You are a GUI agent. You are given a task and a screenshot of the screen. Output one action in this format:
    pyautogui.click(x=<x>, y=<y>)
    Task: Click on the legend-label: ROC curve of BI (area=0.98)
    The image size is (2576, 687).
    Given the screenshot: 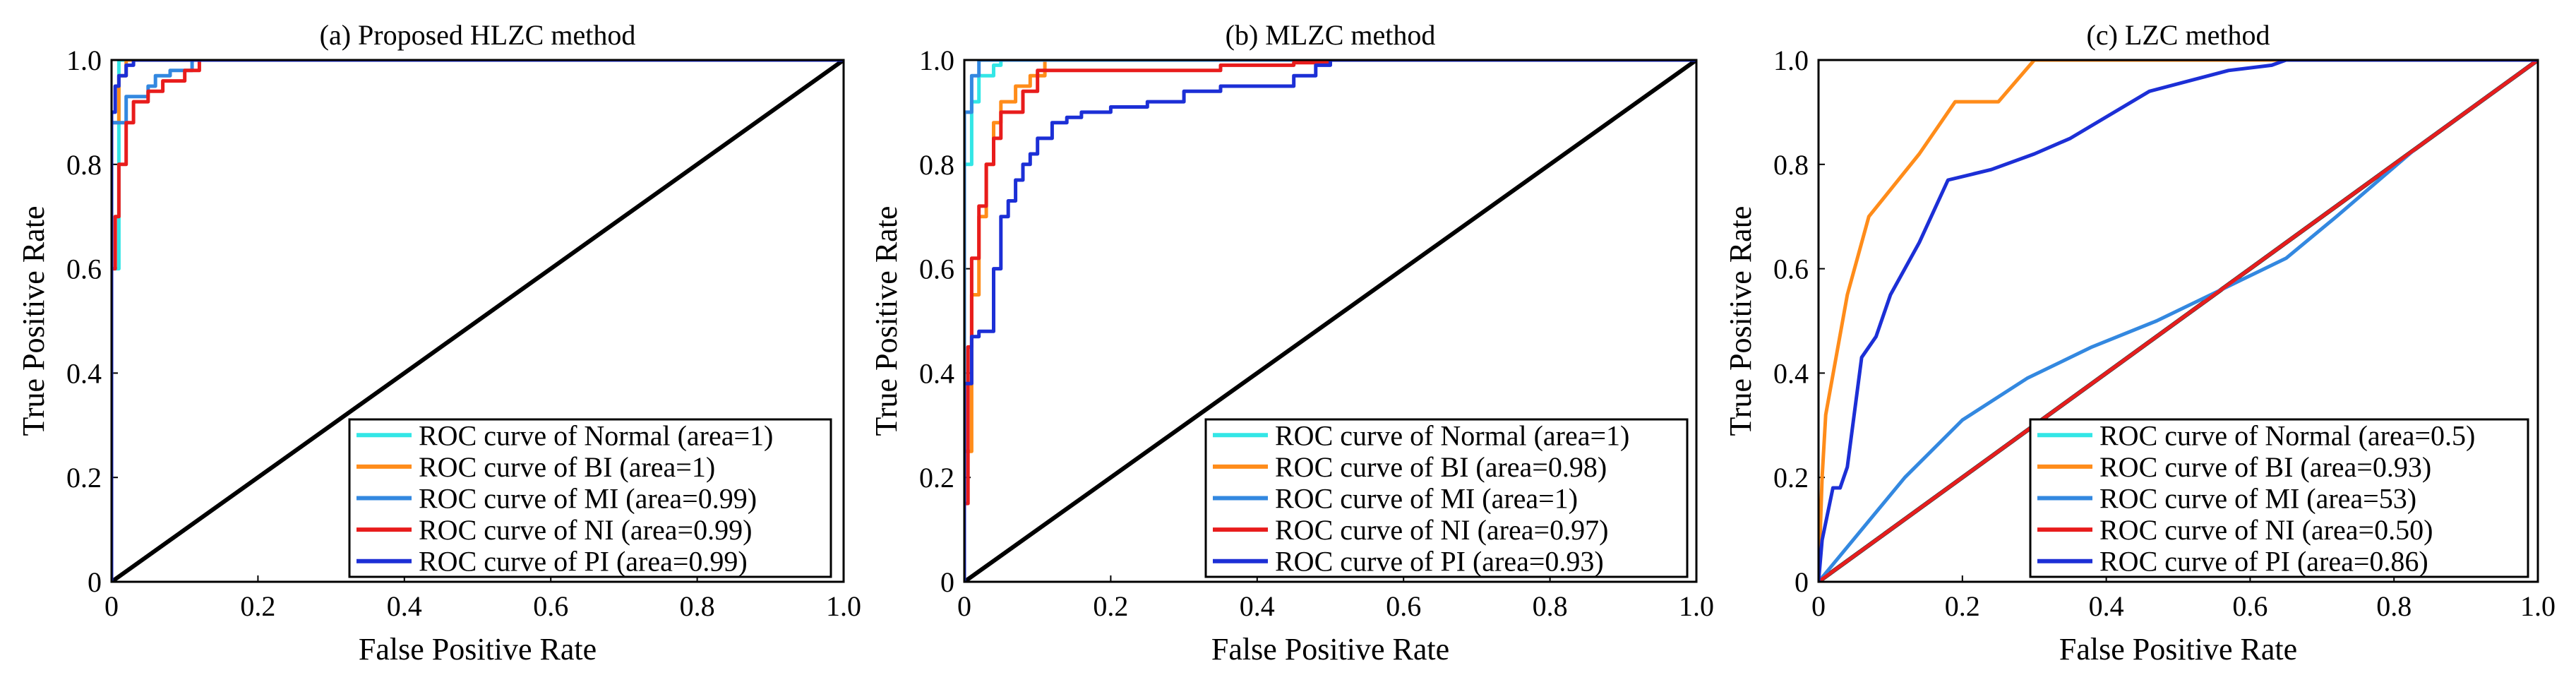 What is the action you would take?
    pyautogui.click(x=1441, y=467)
    